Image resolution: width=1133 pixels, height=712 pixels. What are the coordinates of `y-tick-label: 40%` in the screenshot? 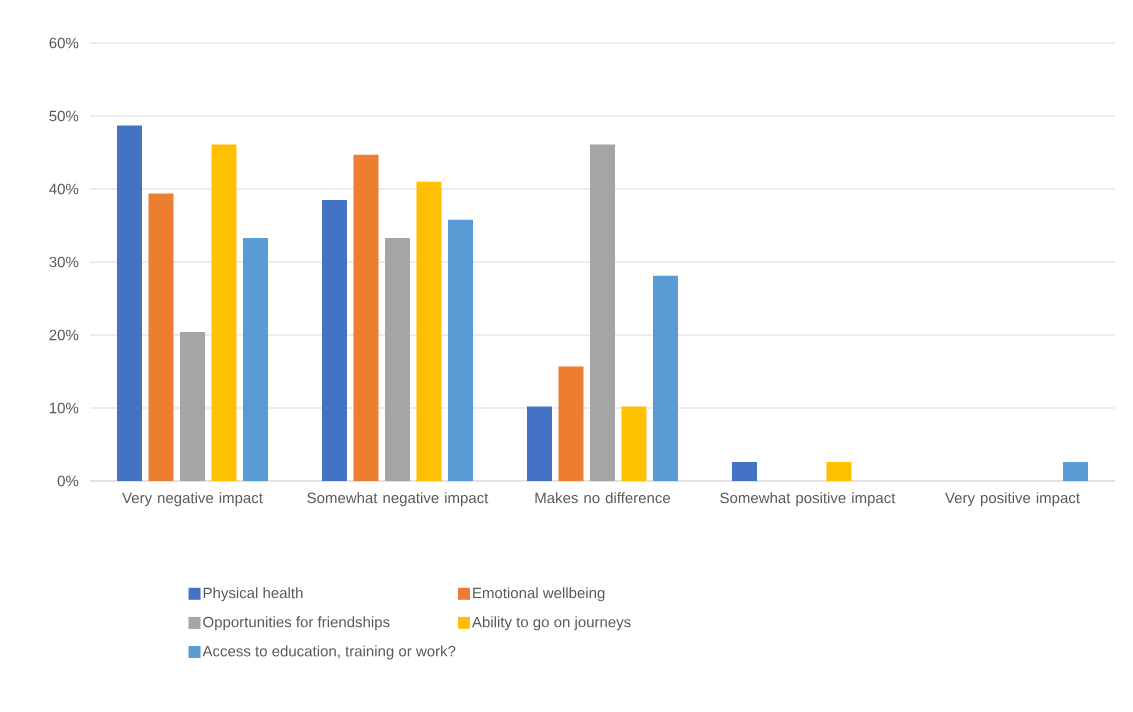 It's located at (64, 189).